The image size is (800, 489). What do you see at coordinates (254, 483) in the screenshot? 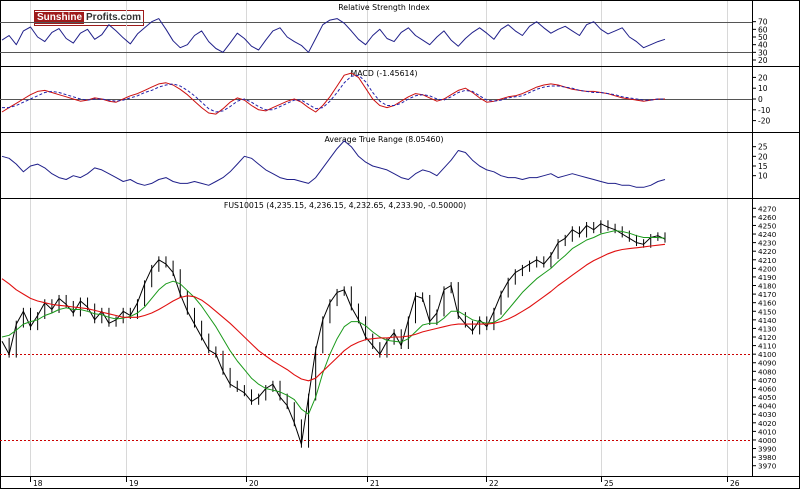
I see `x-tick-label: 20` at bounding box center [254, 483].